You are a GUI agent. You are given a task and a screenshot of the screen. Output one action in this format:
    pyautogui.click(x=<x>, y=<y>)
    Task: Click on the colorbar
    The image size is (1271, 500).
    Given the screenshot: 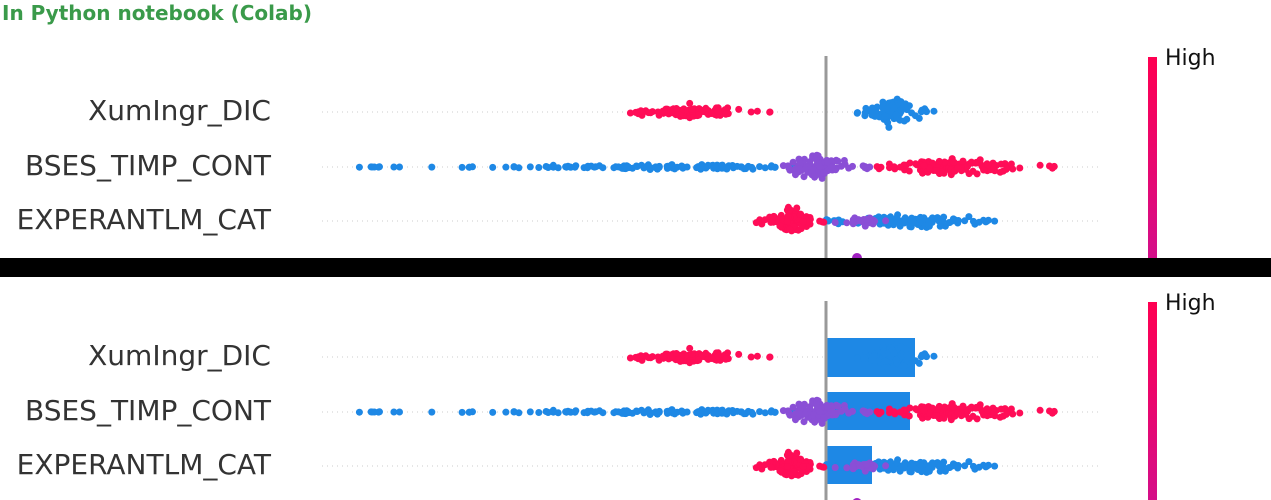 What is the action you would take?
    pyautogui.click(x=1152, y=157)
    